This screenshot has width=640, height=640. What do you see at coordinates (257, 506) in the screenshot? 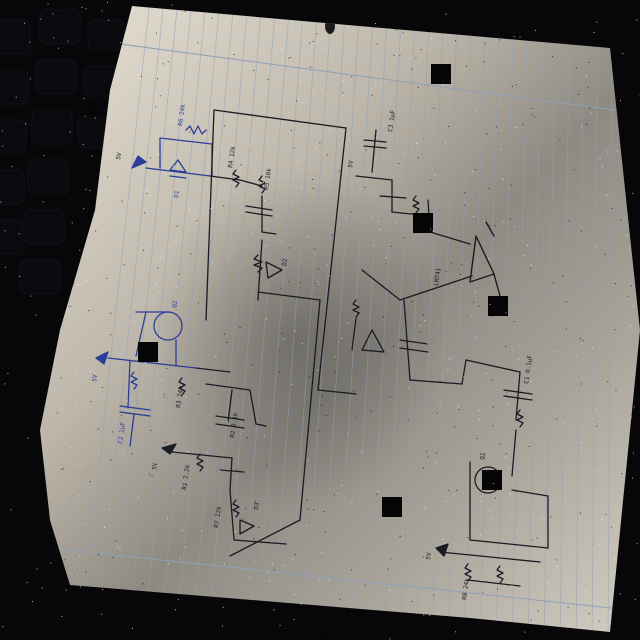
I see `label-d3: D3` at bounding box center [257, 506].